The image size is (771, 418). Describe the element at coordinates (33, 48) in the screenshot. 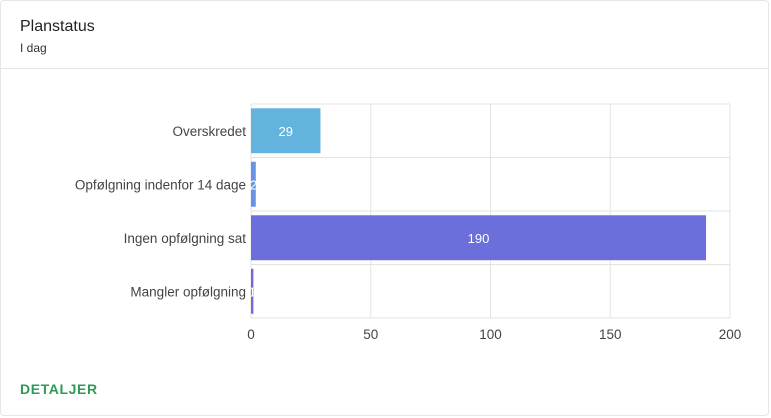

I see `card-subtitle: I dag` at that location.